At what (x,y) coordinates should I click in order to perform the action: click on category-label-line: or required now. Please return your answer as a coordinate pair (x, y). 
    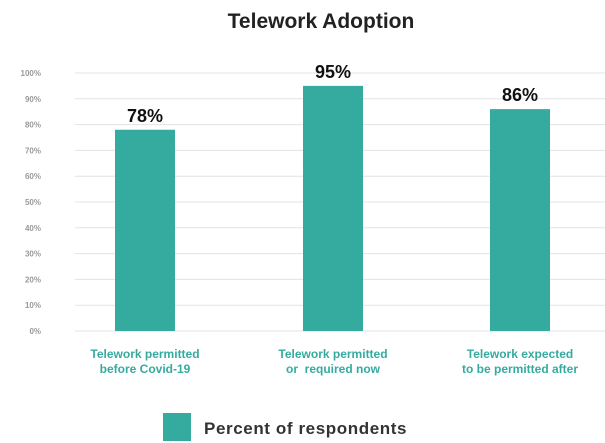
    Looking at the image, I should click on (333, 369).